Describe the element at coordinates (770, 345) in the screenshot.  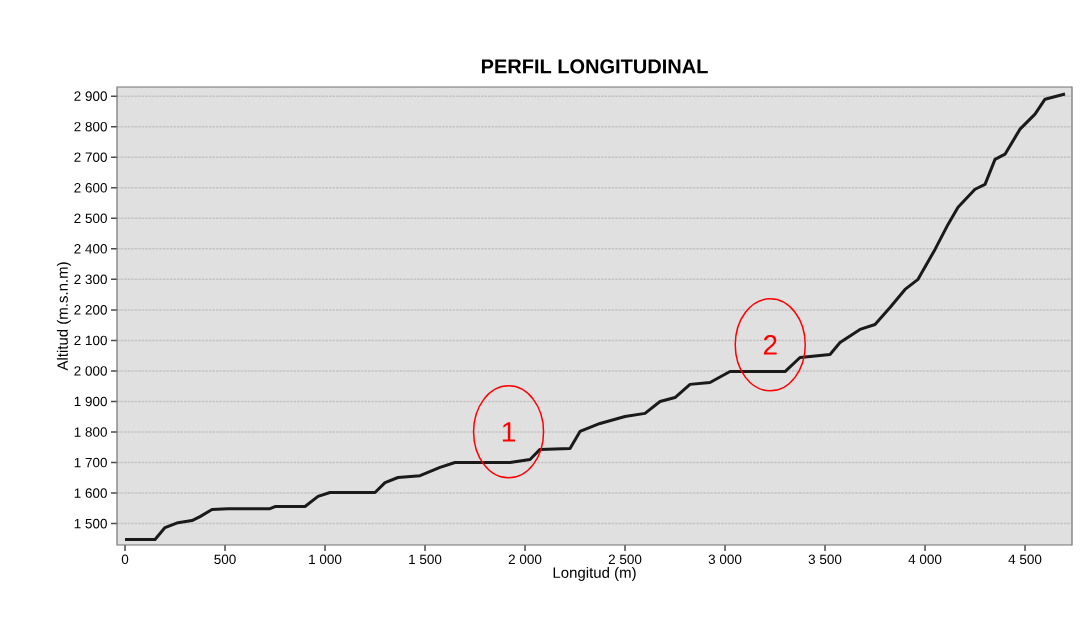
I see `annotation: 2` at that location.